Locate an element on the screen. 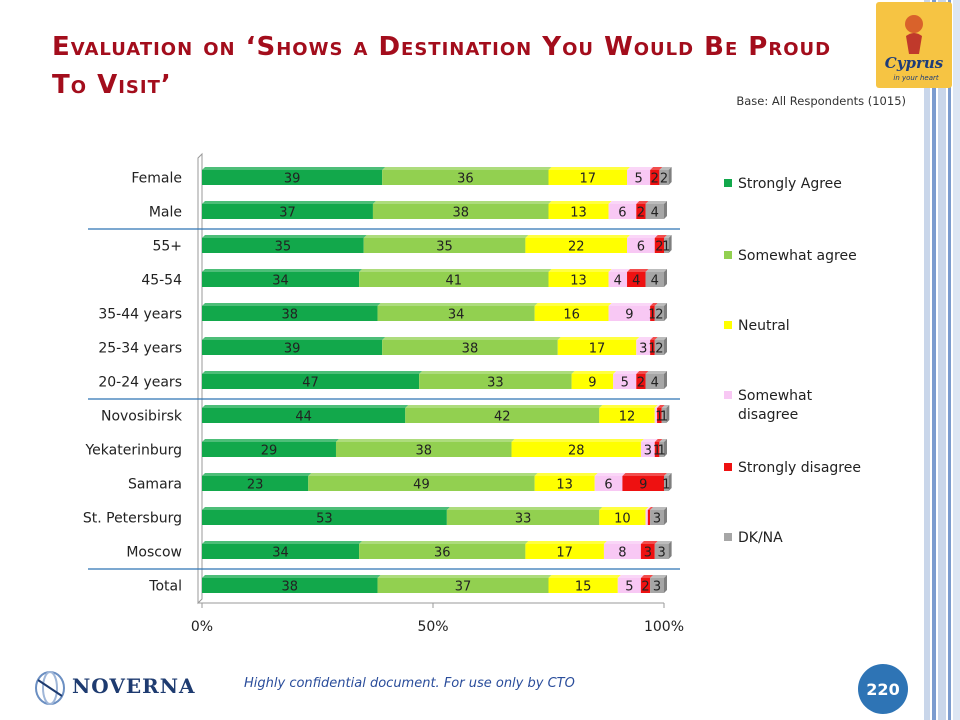  data-label-55-somewhat-disagree: 6 is located at coordinates (641, 247).